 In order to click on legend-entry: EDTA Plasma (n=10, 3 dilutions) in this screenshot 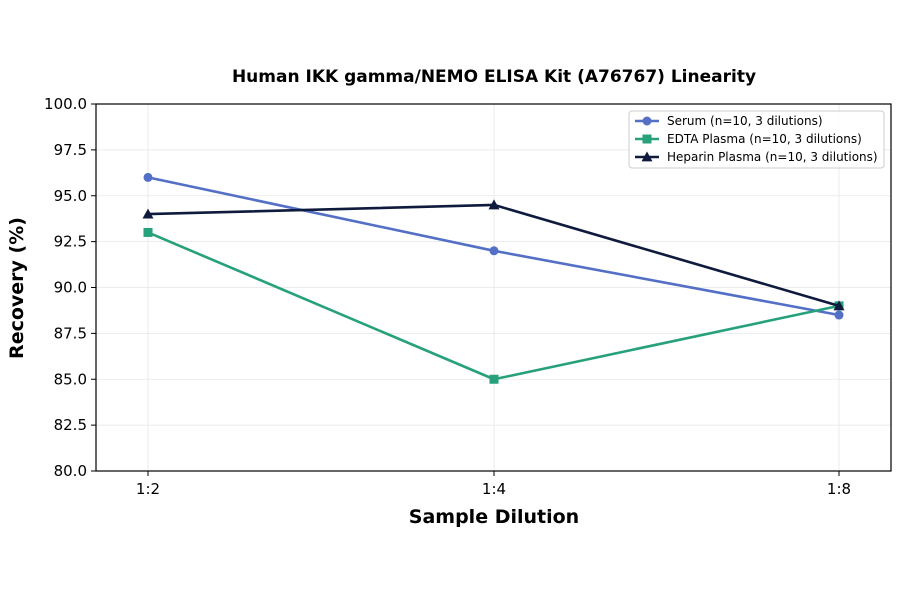, I will do `click(748, 139)`.